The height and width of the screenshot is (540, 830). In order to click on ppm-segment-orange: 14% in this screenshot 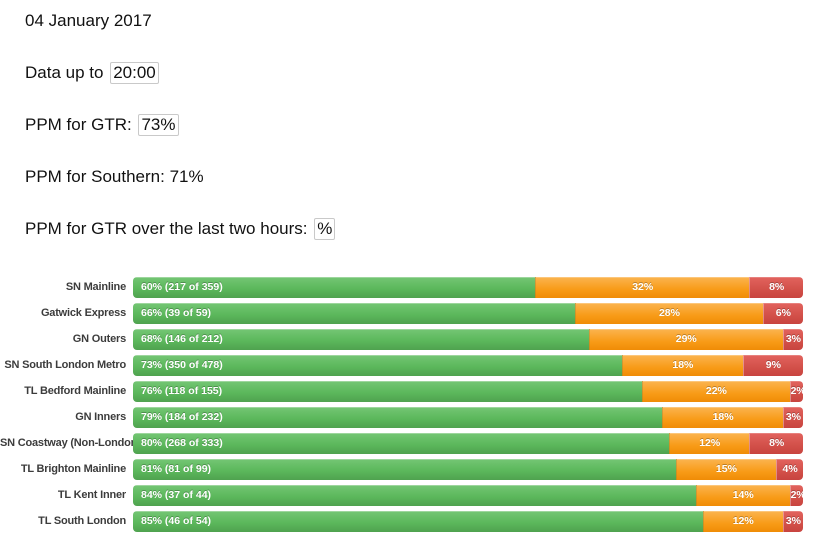, I will do `click(742, 495)`.